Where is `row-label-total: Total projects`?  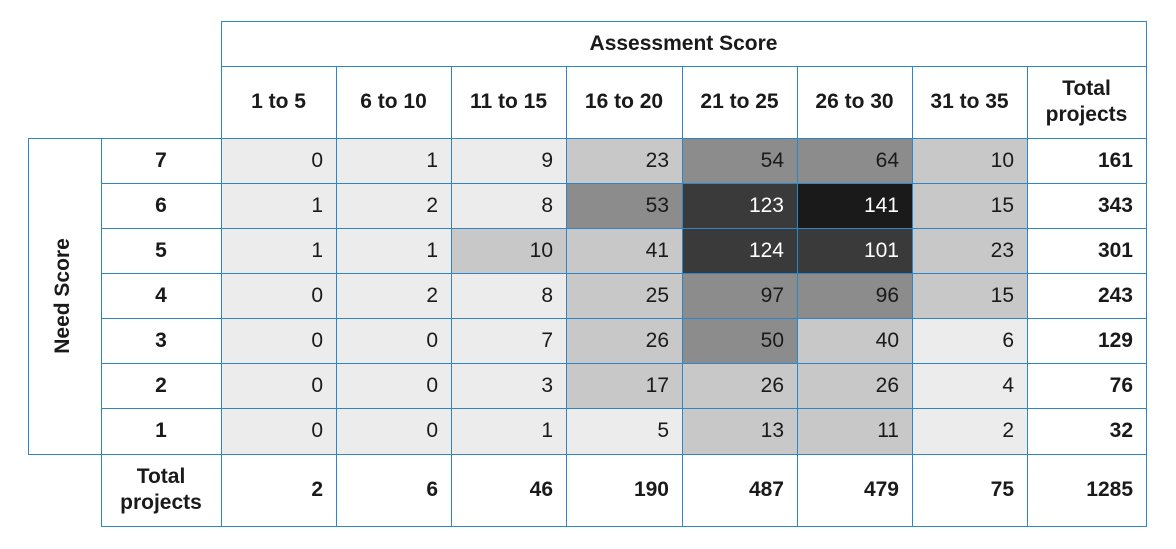
row-label-total: Total projects is located at coordinates (161, 490).